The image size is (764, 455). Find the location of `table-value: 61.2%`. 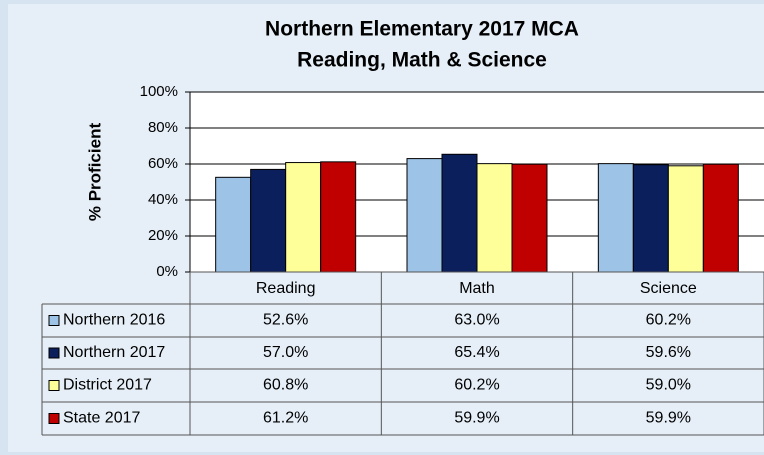

table-value: 61.2% is located at coordinates (285, 418).